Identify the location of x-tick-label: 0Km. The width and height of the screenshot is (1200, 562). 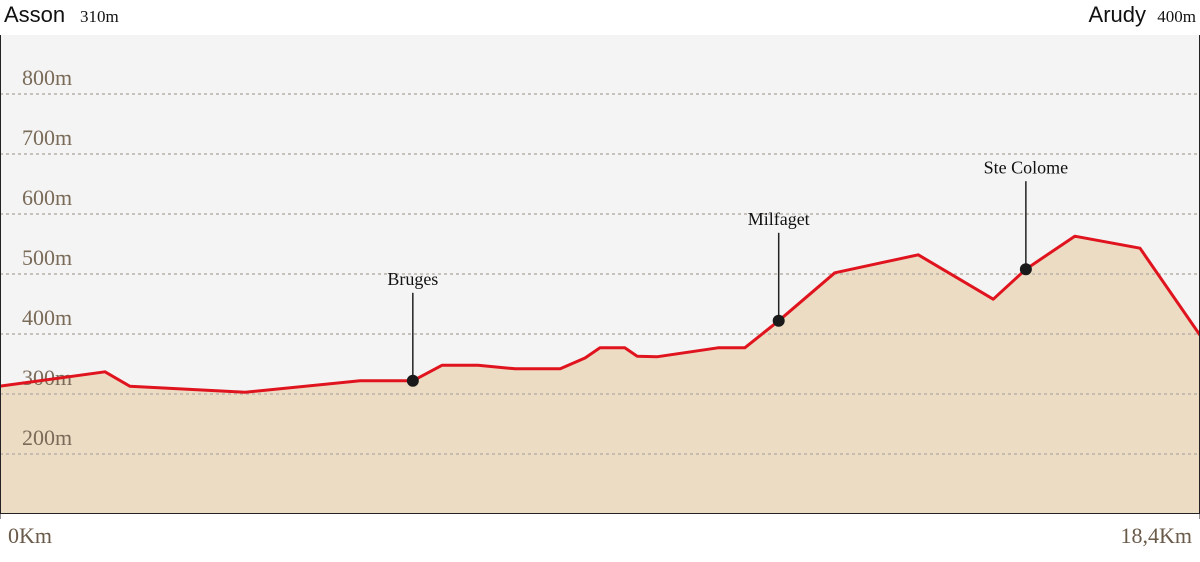
(30, 535).